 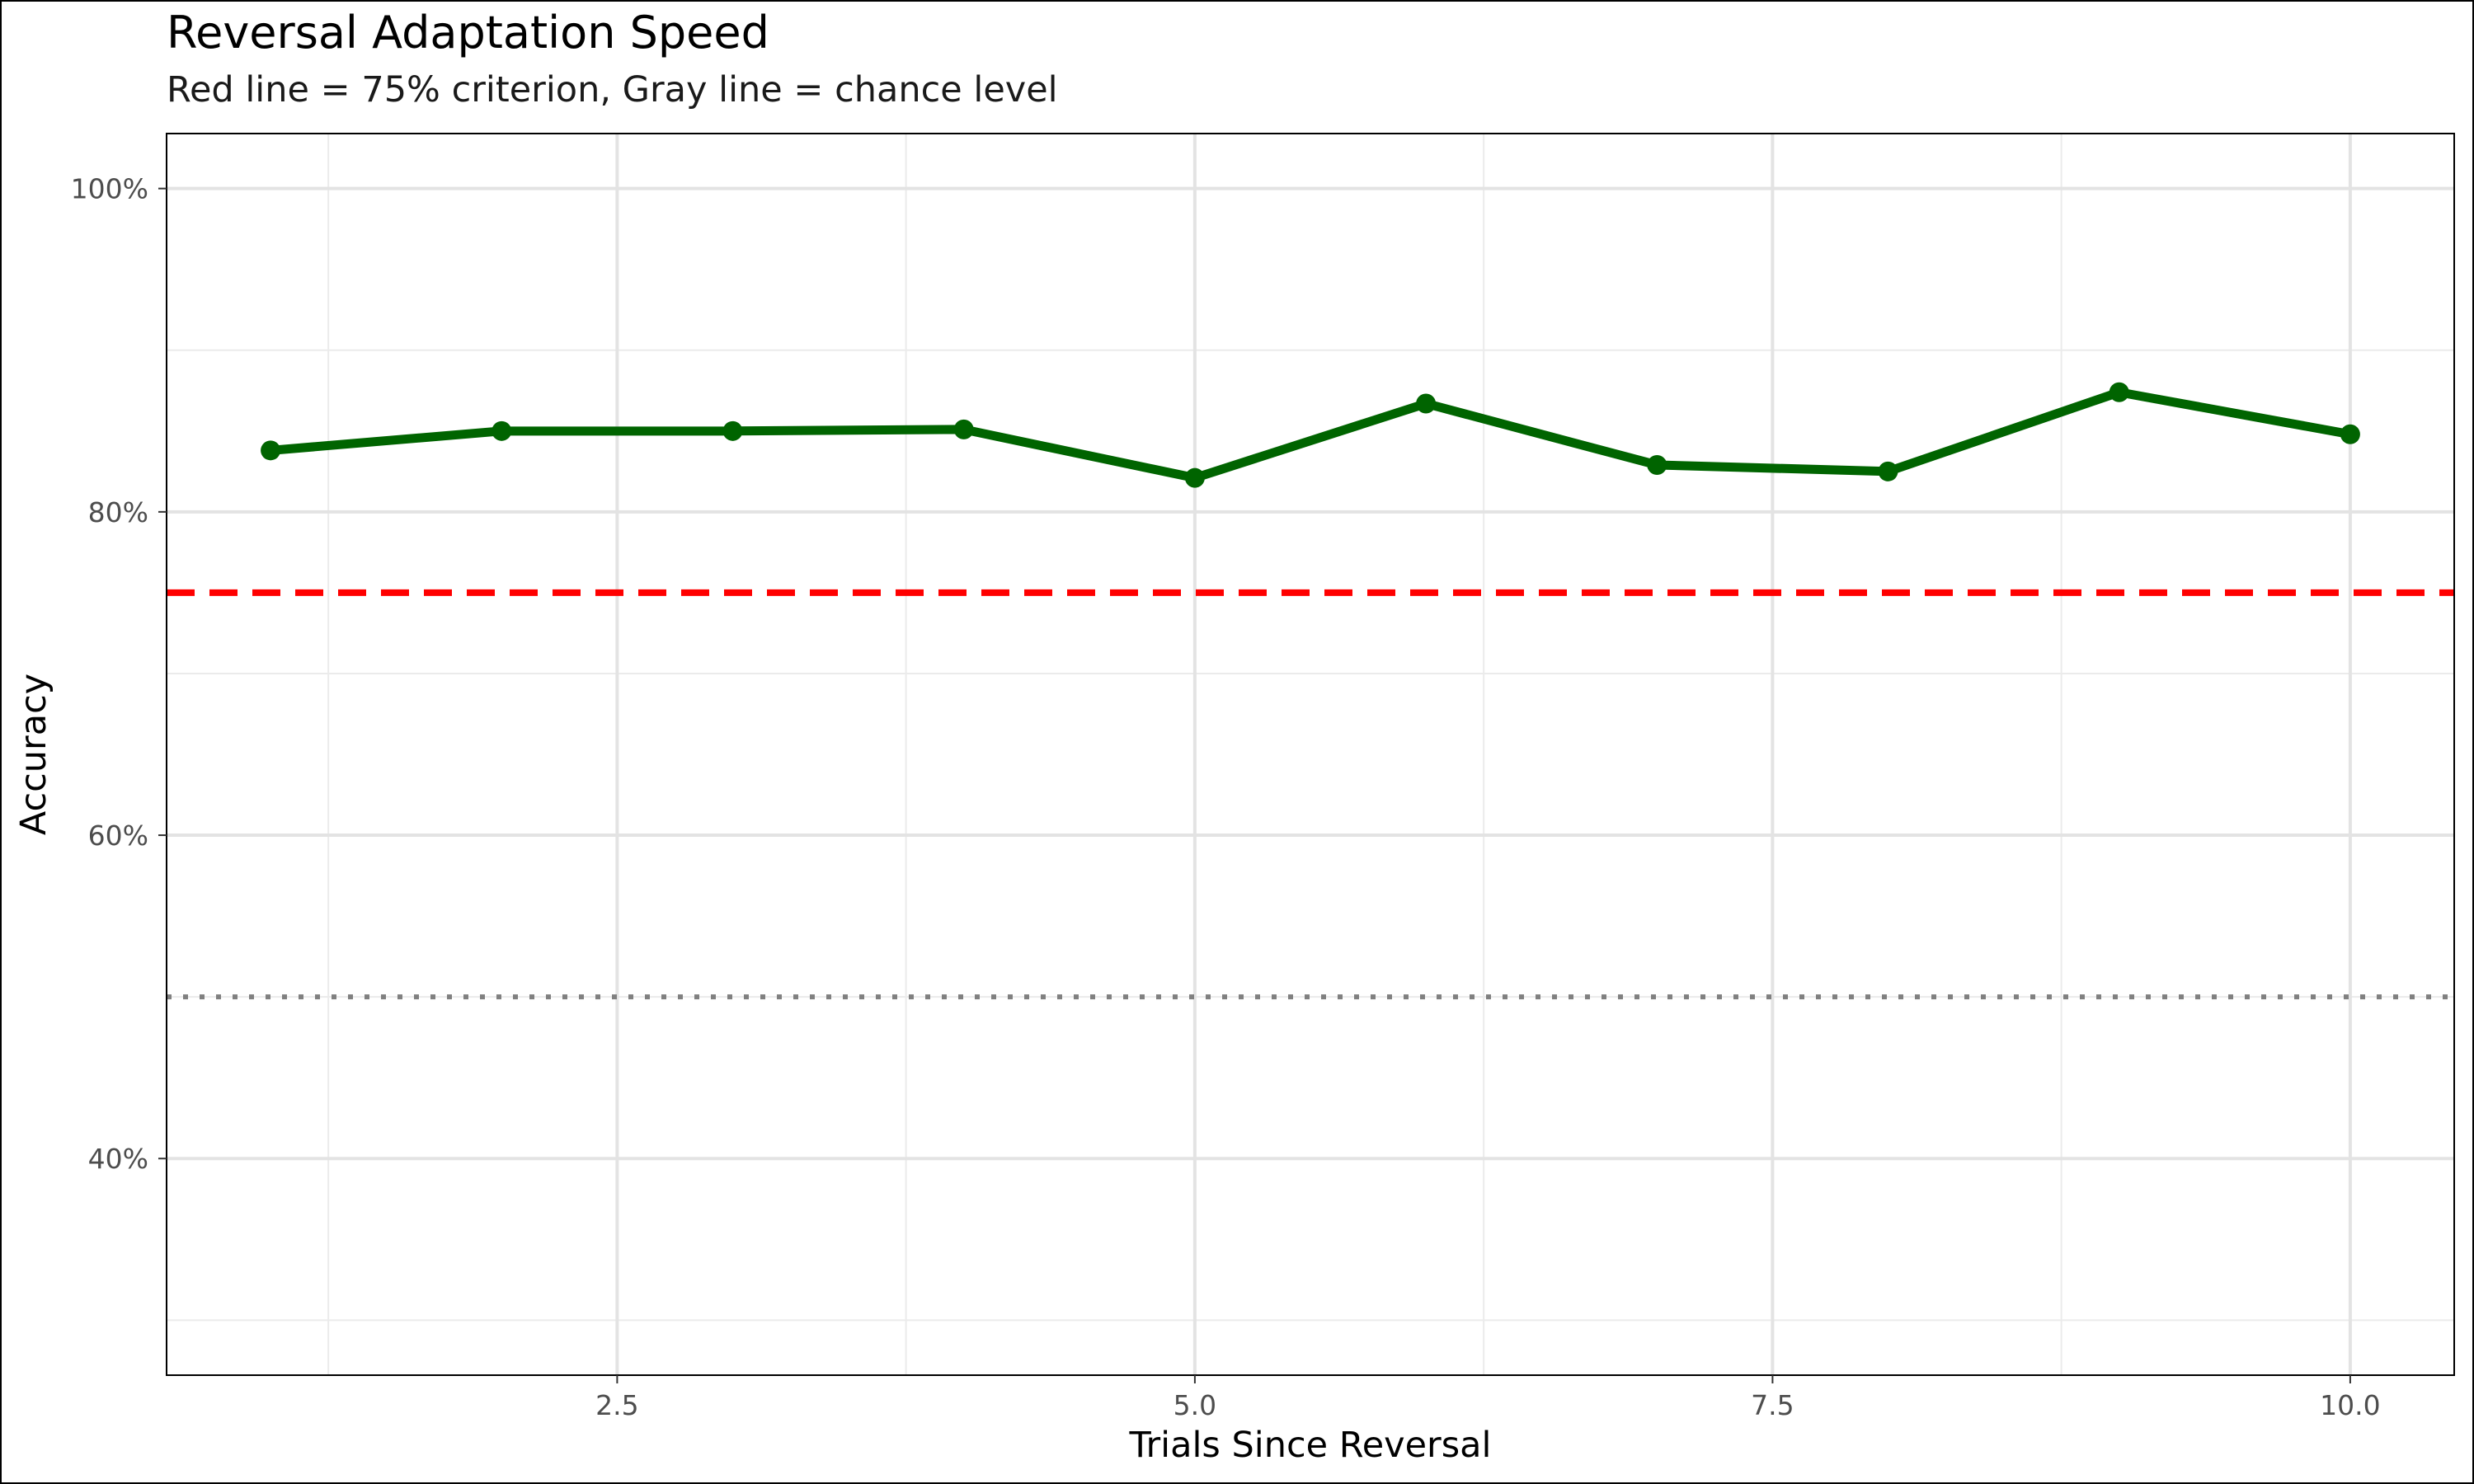 I want to click on x-axis-title: Trials Since Reversal, so click(x=1310, y=1445).